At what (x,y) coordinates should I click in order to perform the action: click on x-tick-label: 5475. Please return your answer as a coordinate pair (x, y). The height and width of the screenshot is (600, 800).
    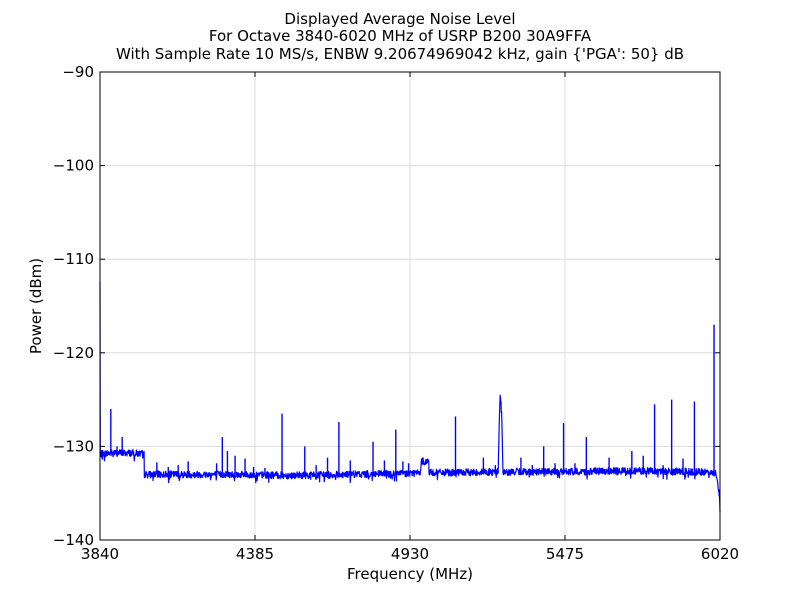
    Looking at the image, I should click on (565, 554).